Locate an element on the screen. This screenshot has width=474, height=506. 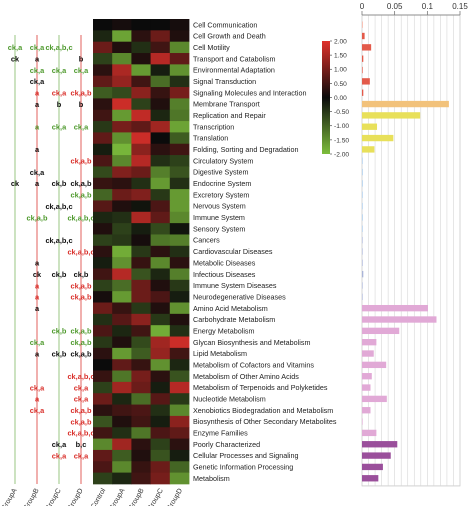
group-label: GroupD is located at coordinates (75, 496).